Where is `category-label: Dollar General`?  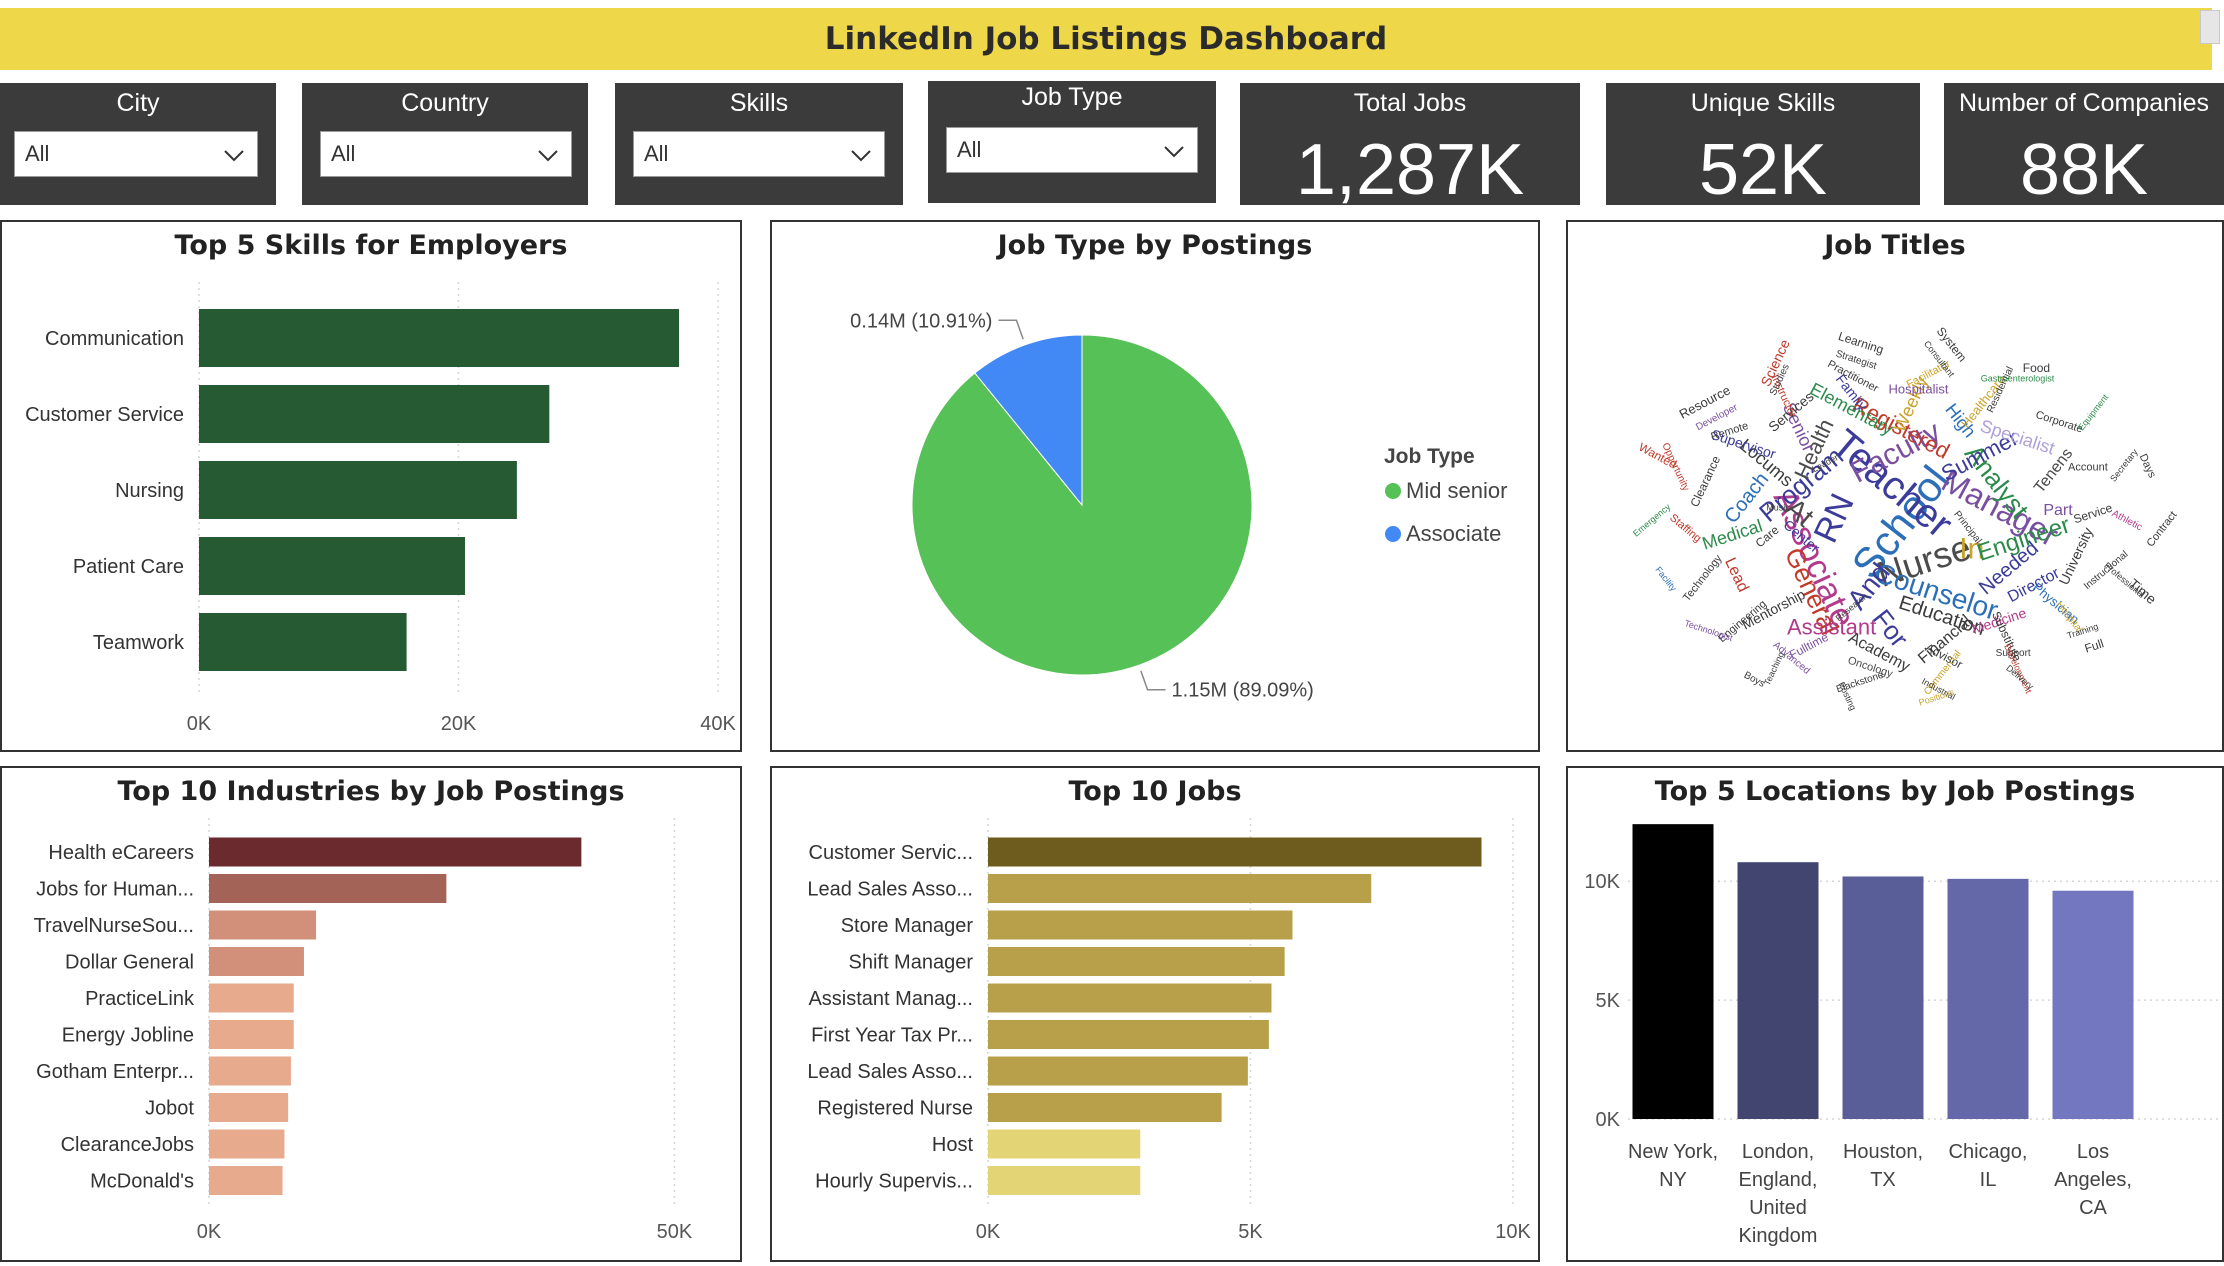
category-label: Dollar General is located at coordinates (129, 963).